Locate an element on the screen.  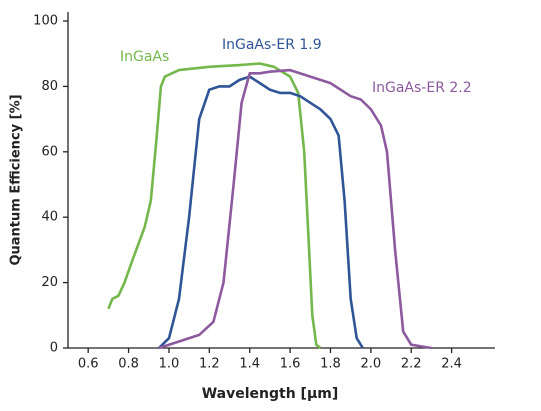
x-tick-label: 2.4 is located at coordinates (451, 364).